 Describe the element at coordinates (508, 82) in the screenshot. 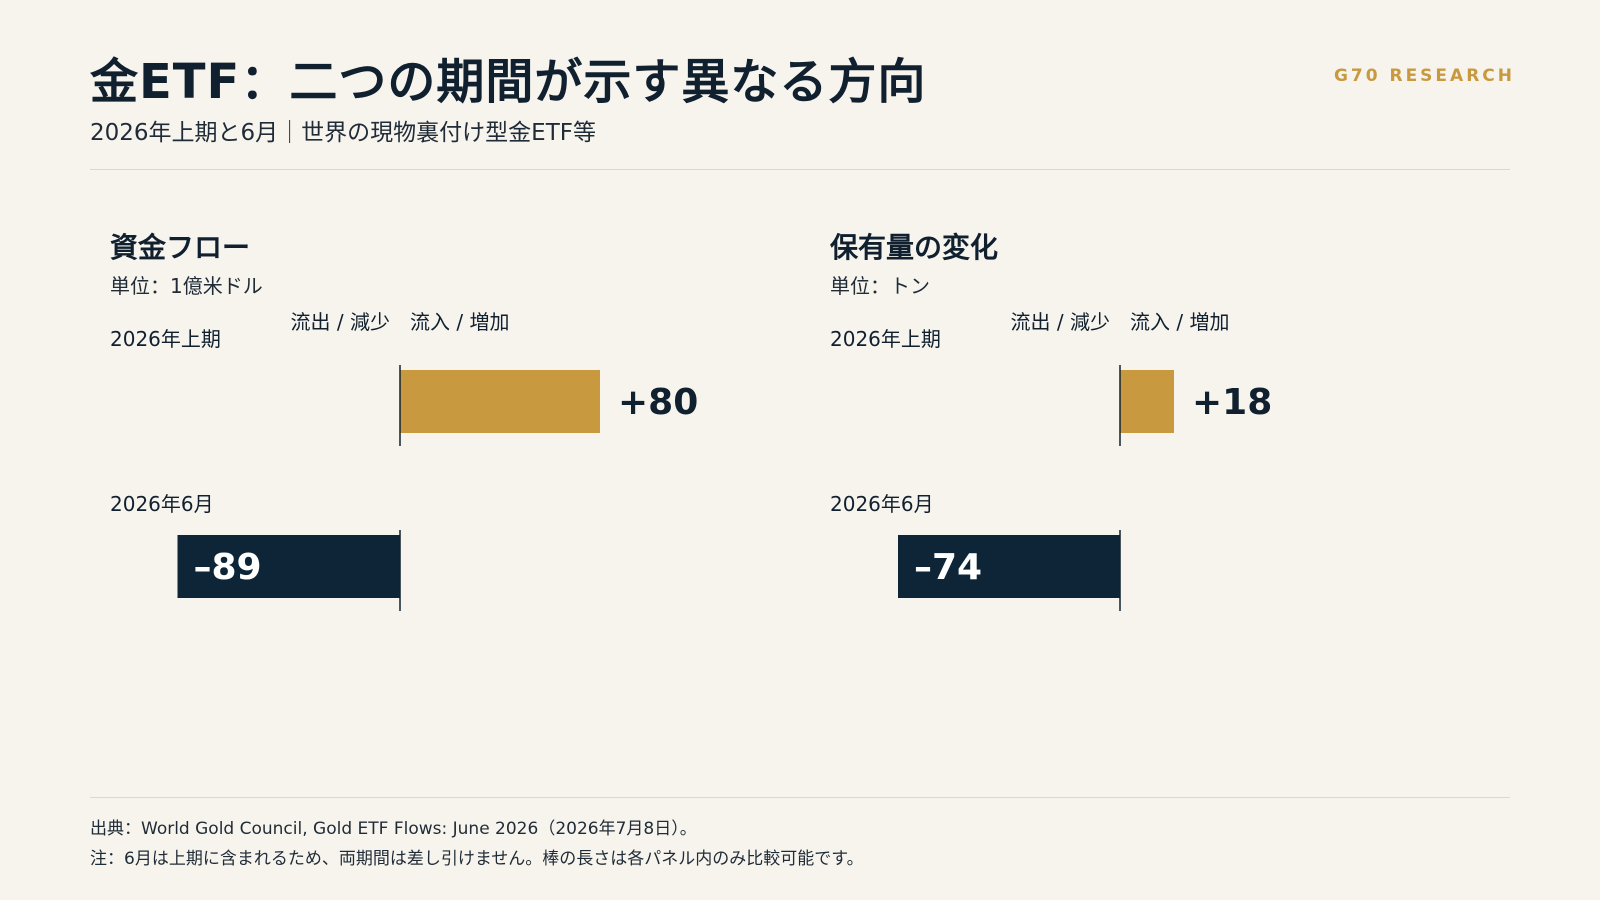

I see `page-title: 金ETF：二つの期間が示す異なる方向` at that location.